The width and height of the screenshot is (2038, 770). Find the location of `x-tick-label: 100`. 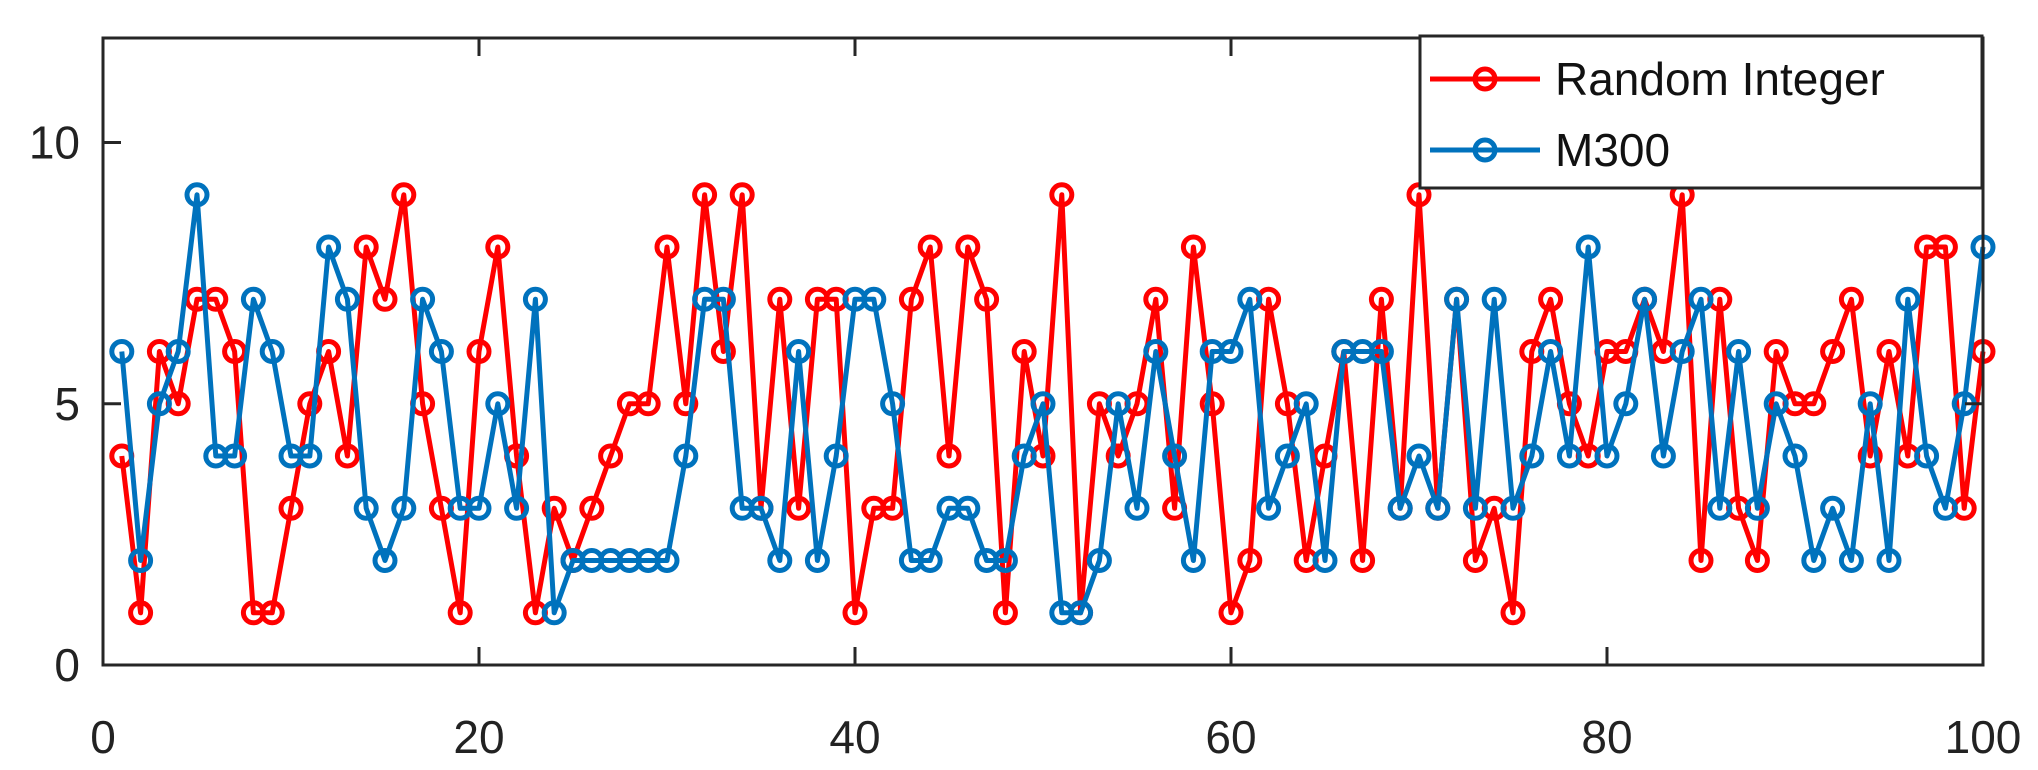

x-tick-label: 100 is located at coordinates (1983, 737).